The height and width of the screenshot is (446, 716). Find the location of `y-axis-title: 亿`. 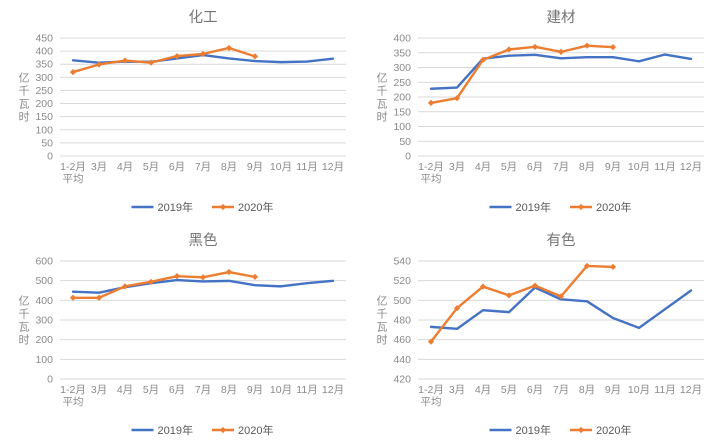

y-axis-title: 亿 is located at coordinates (382, 78).